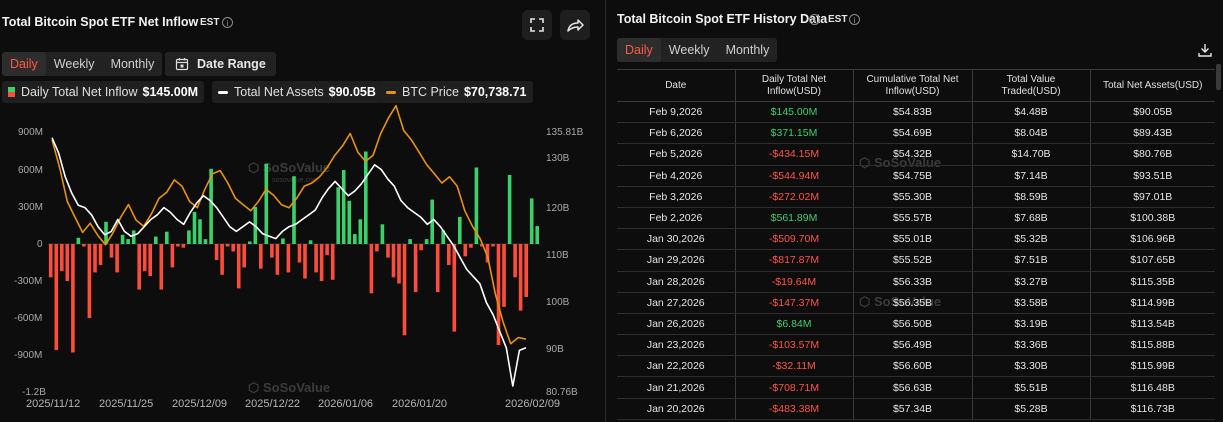  Describe the element at coordinates (1218, 77) in the screenshot. I see `table-scrollbar` at that location.